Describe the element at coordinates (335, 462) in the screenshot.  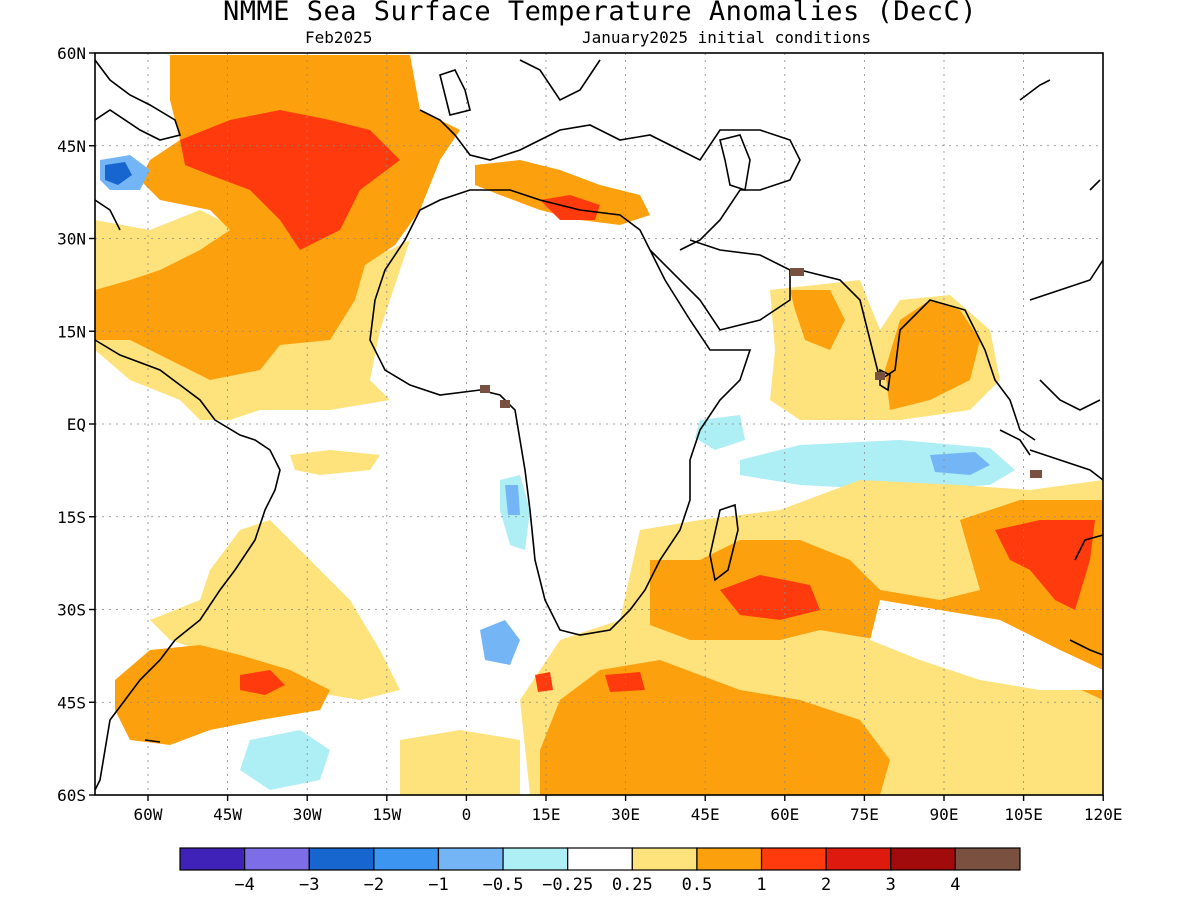
I see `gulf-guinea-light` at that location.